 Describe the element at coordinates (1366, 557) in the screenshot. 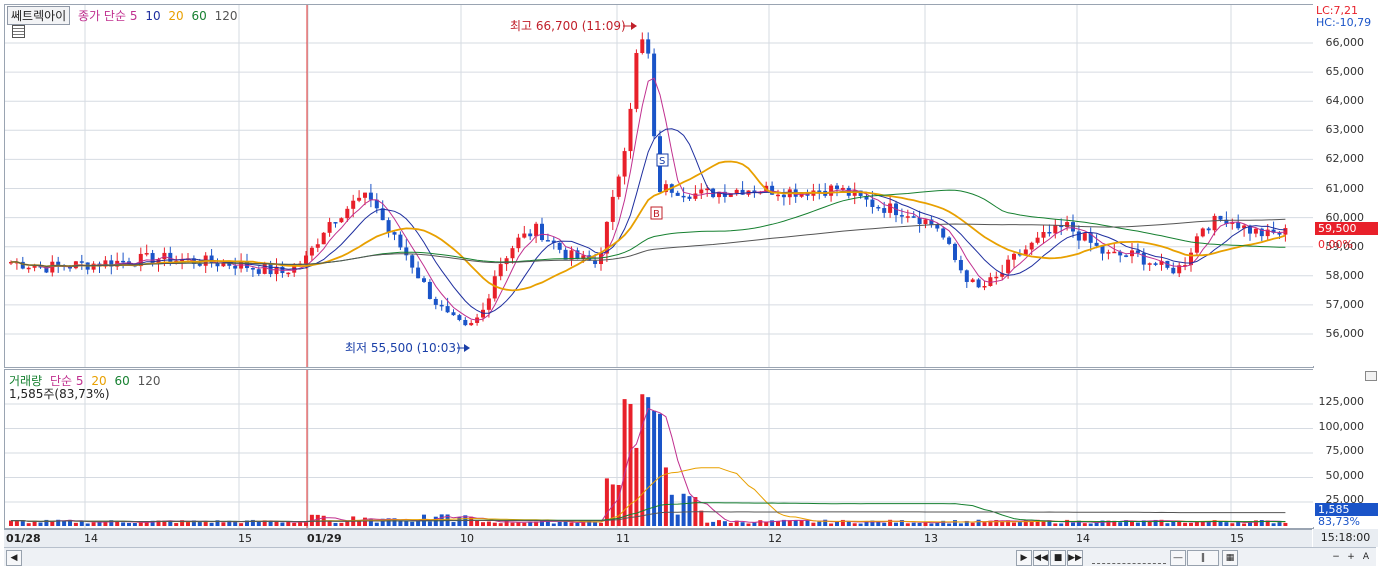

I see `auto-scale-icon: A` at that location.